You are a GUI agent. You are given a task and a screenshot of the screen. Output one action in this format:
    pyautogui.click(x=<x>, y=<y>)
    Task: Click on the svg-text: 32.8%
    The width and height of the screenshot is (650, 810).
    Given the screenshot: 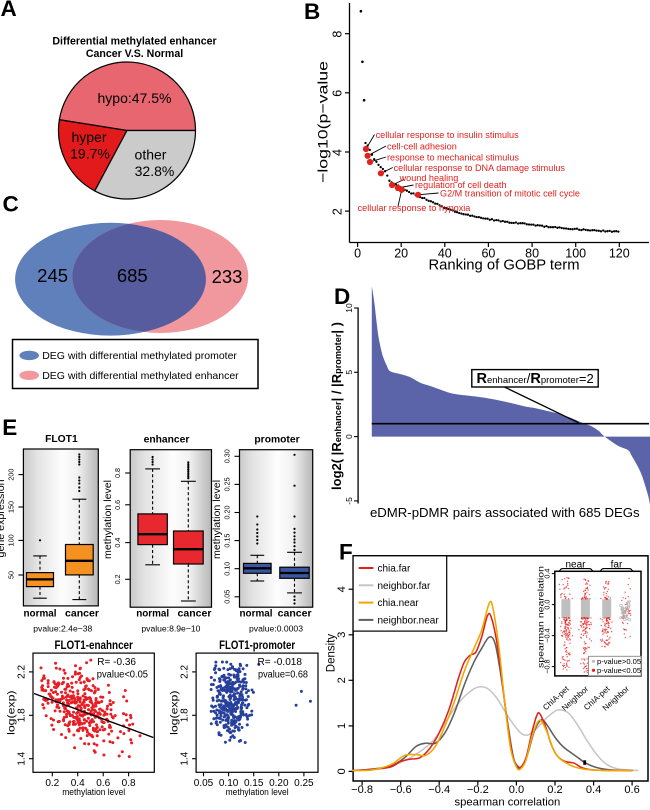 What is the action you would take?
    pyautogui.click(x=155, y=171)
    